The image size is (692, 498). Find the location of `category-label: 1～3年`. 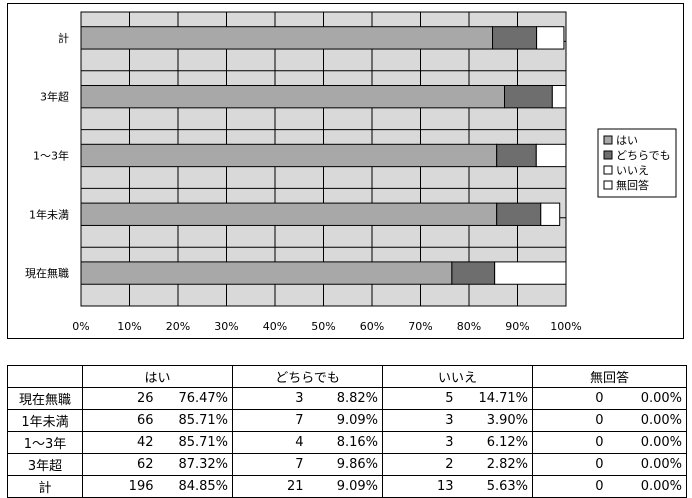

category-label: 1～3年 is located at coordinates (51, 155).